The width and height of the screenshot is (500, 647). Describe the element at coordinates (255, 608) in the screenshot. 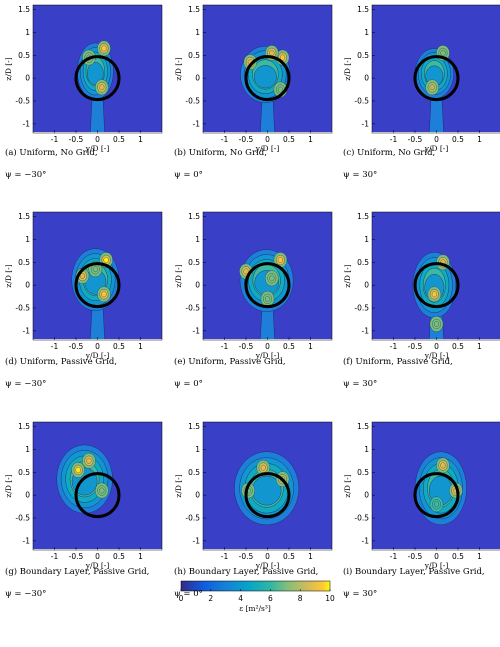

I see `colorbar-label: ε [m²/s³]` at that location.